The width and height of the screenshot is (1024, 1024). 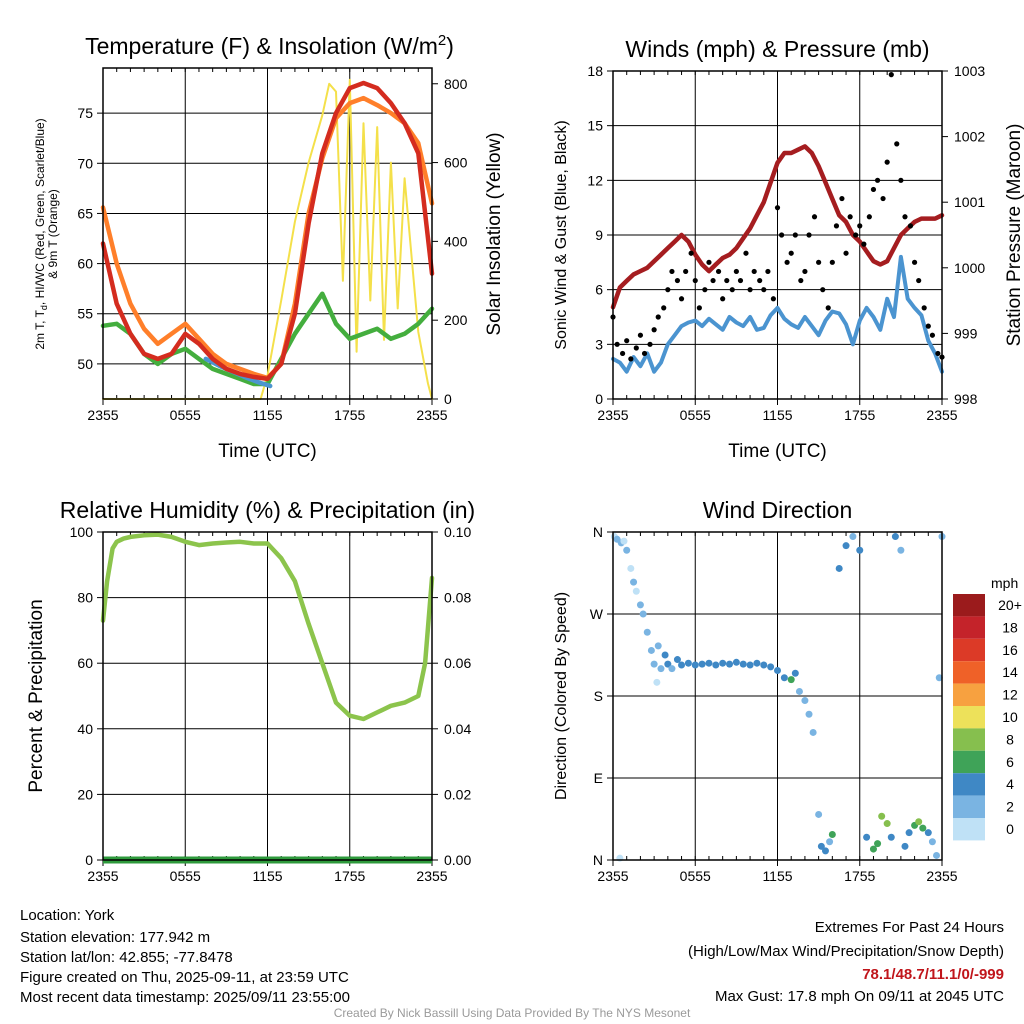 What do you see at coordinates (456, 241) in the screenshot?
I see `y-right-tick-label: 400` at bounding box center [456, 241].